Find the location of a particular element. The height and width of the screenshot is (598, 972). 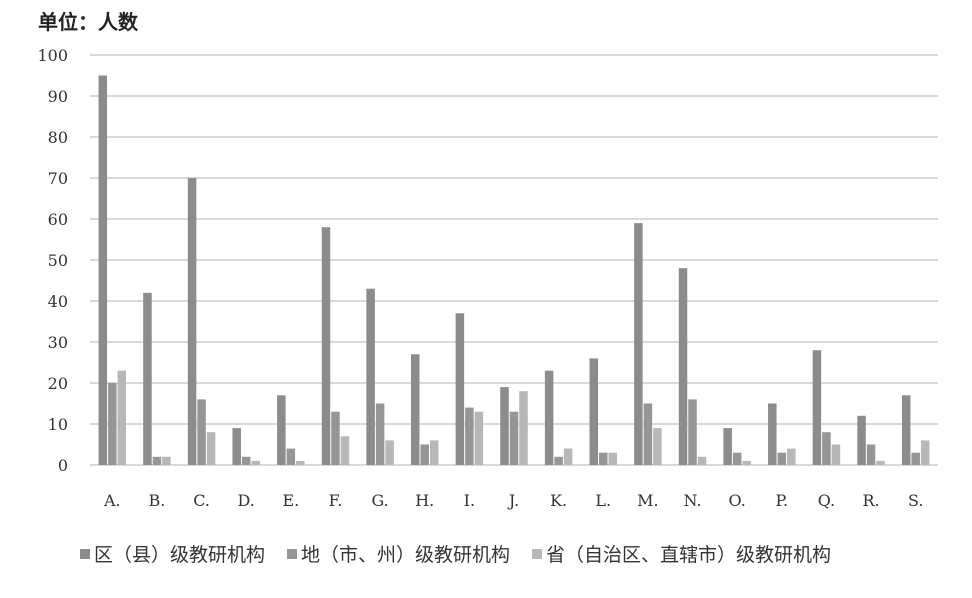

legend-swatch-province is located at coordinates (537, 553).